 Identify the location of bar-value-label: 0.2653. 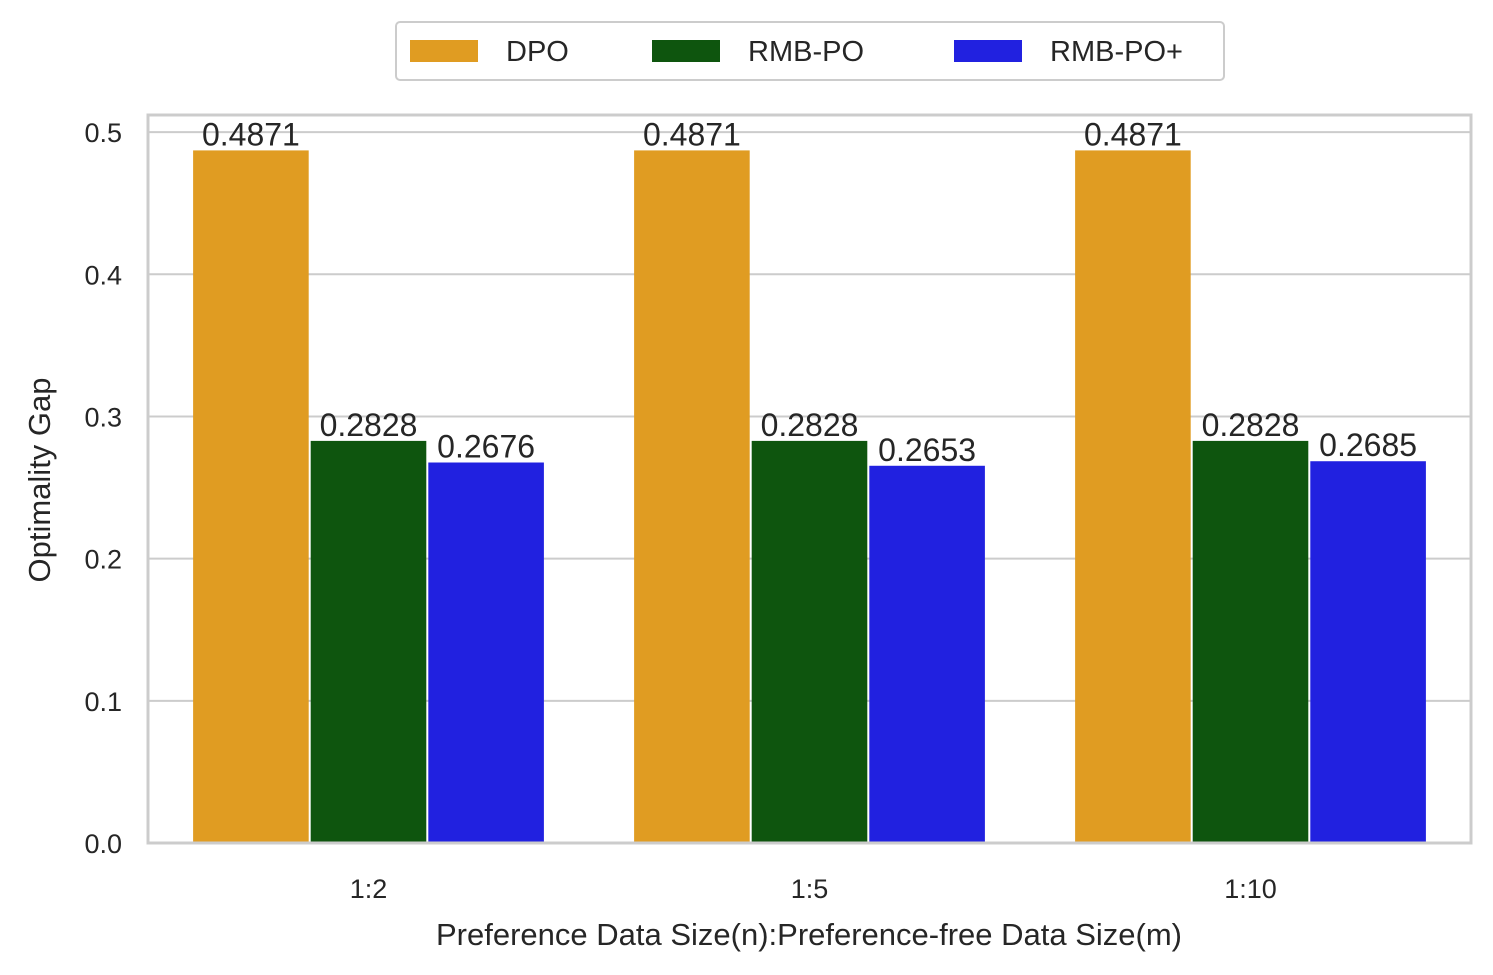
(927, 450).